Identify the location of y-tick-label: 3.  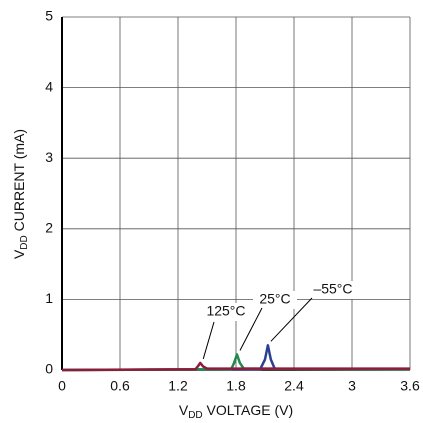
(49, 157).